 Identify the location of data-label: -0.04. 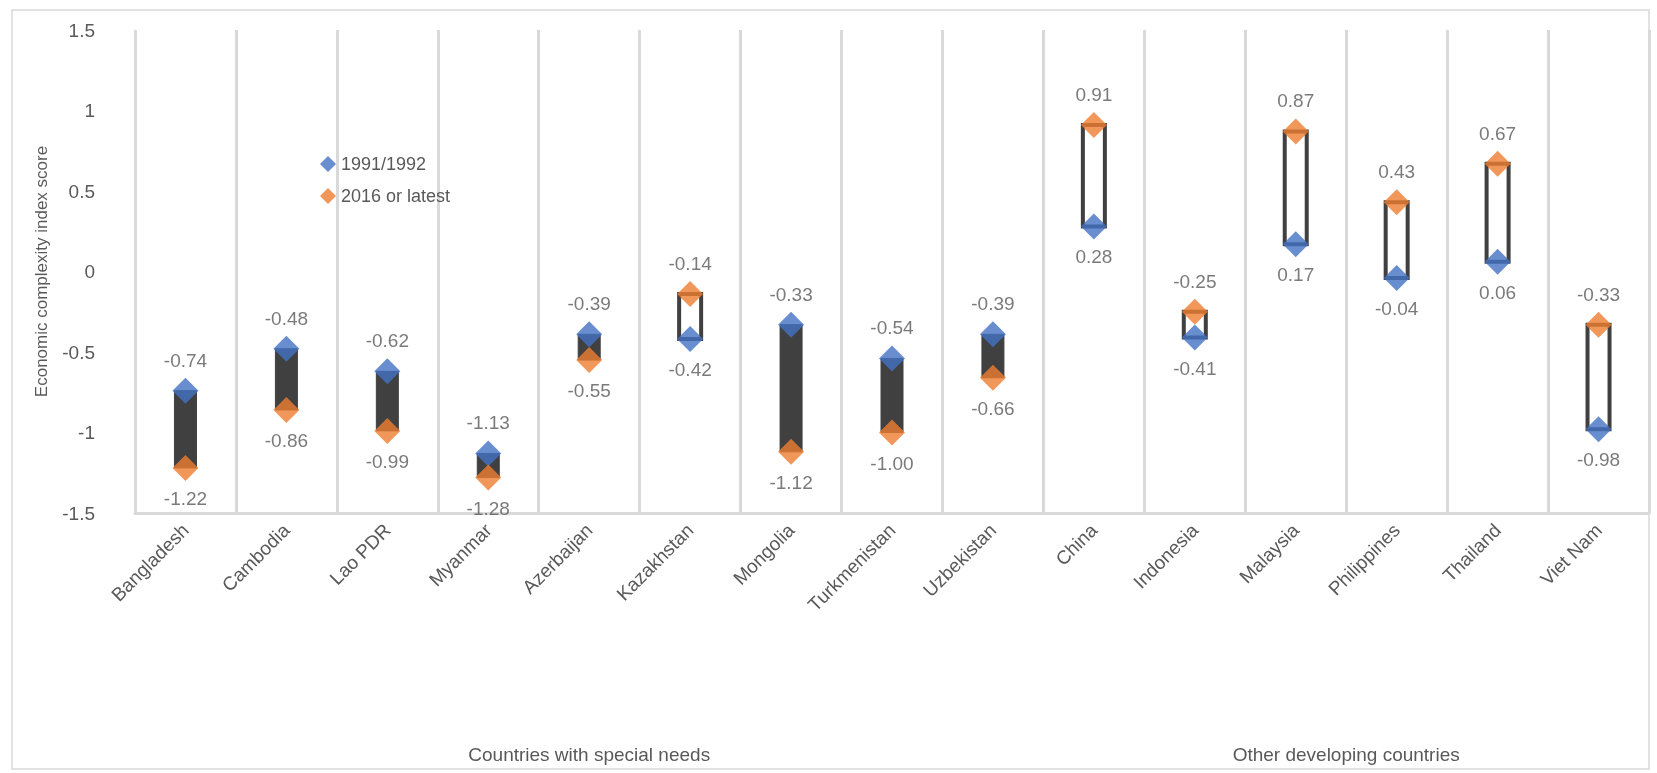
(1397, 308).